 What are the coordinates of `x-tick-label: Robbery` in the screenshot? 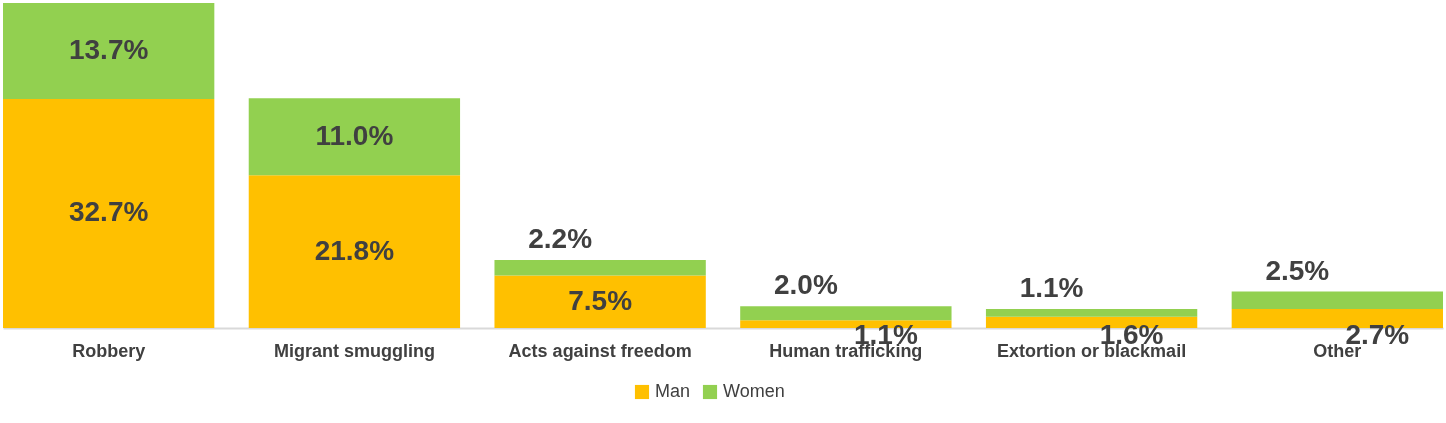 It's located at (109, 350).